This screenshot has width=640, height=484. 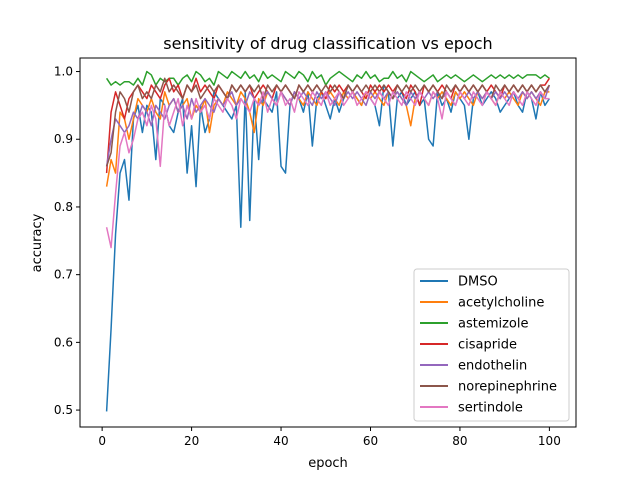 I want to click on y-tick-label: 0.7, so click(x=63, y=275).